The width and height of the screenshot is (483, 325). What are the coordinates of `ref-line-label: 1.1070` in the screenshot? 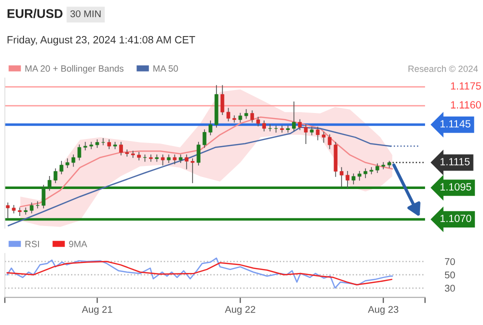 It's located at (456, 218).